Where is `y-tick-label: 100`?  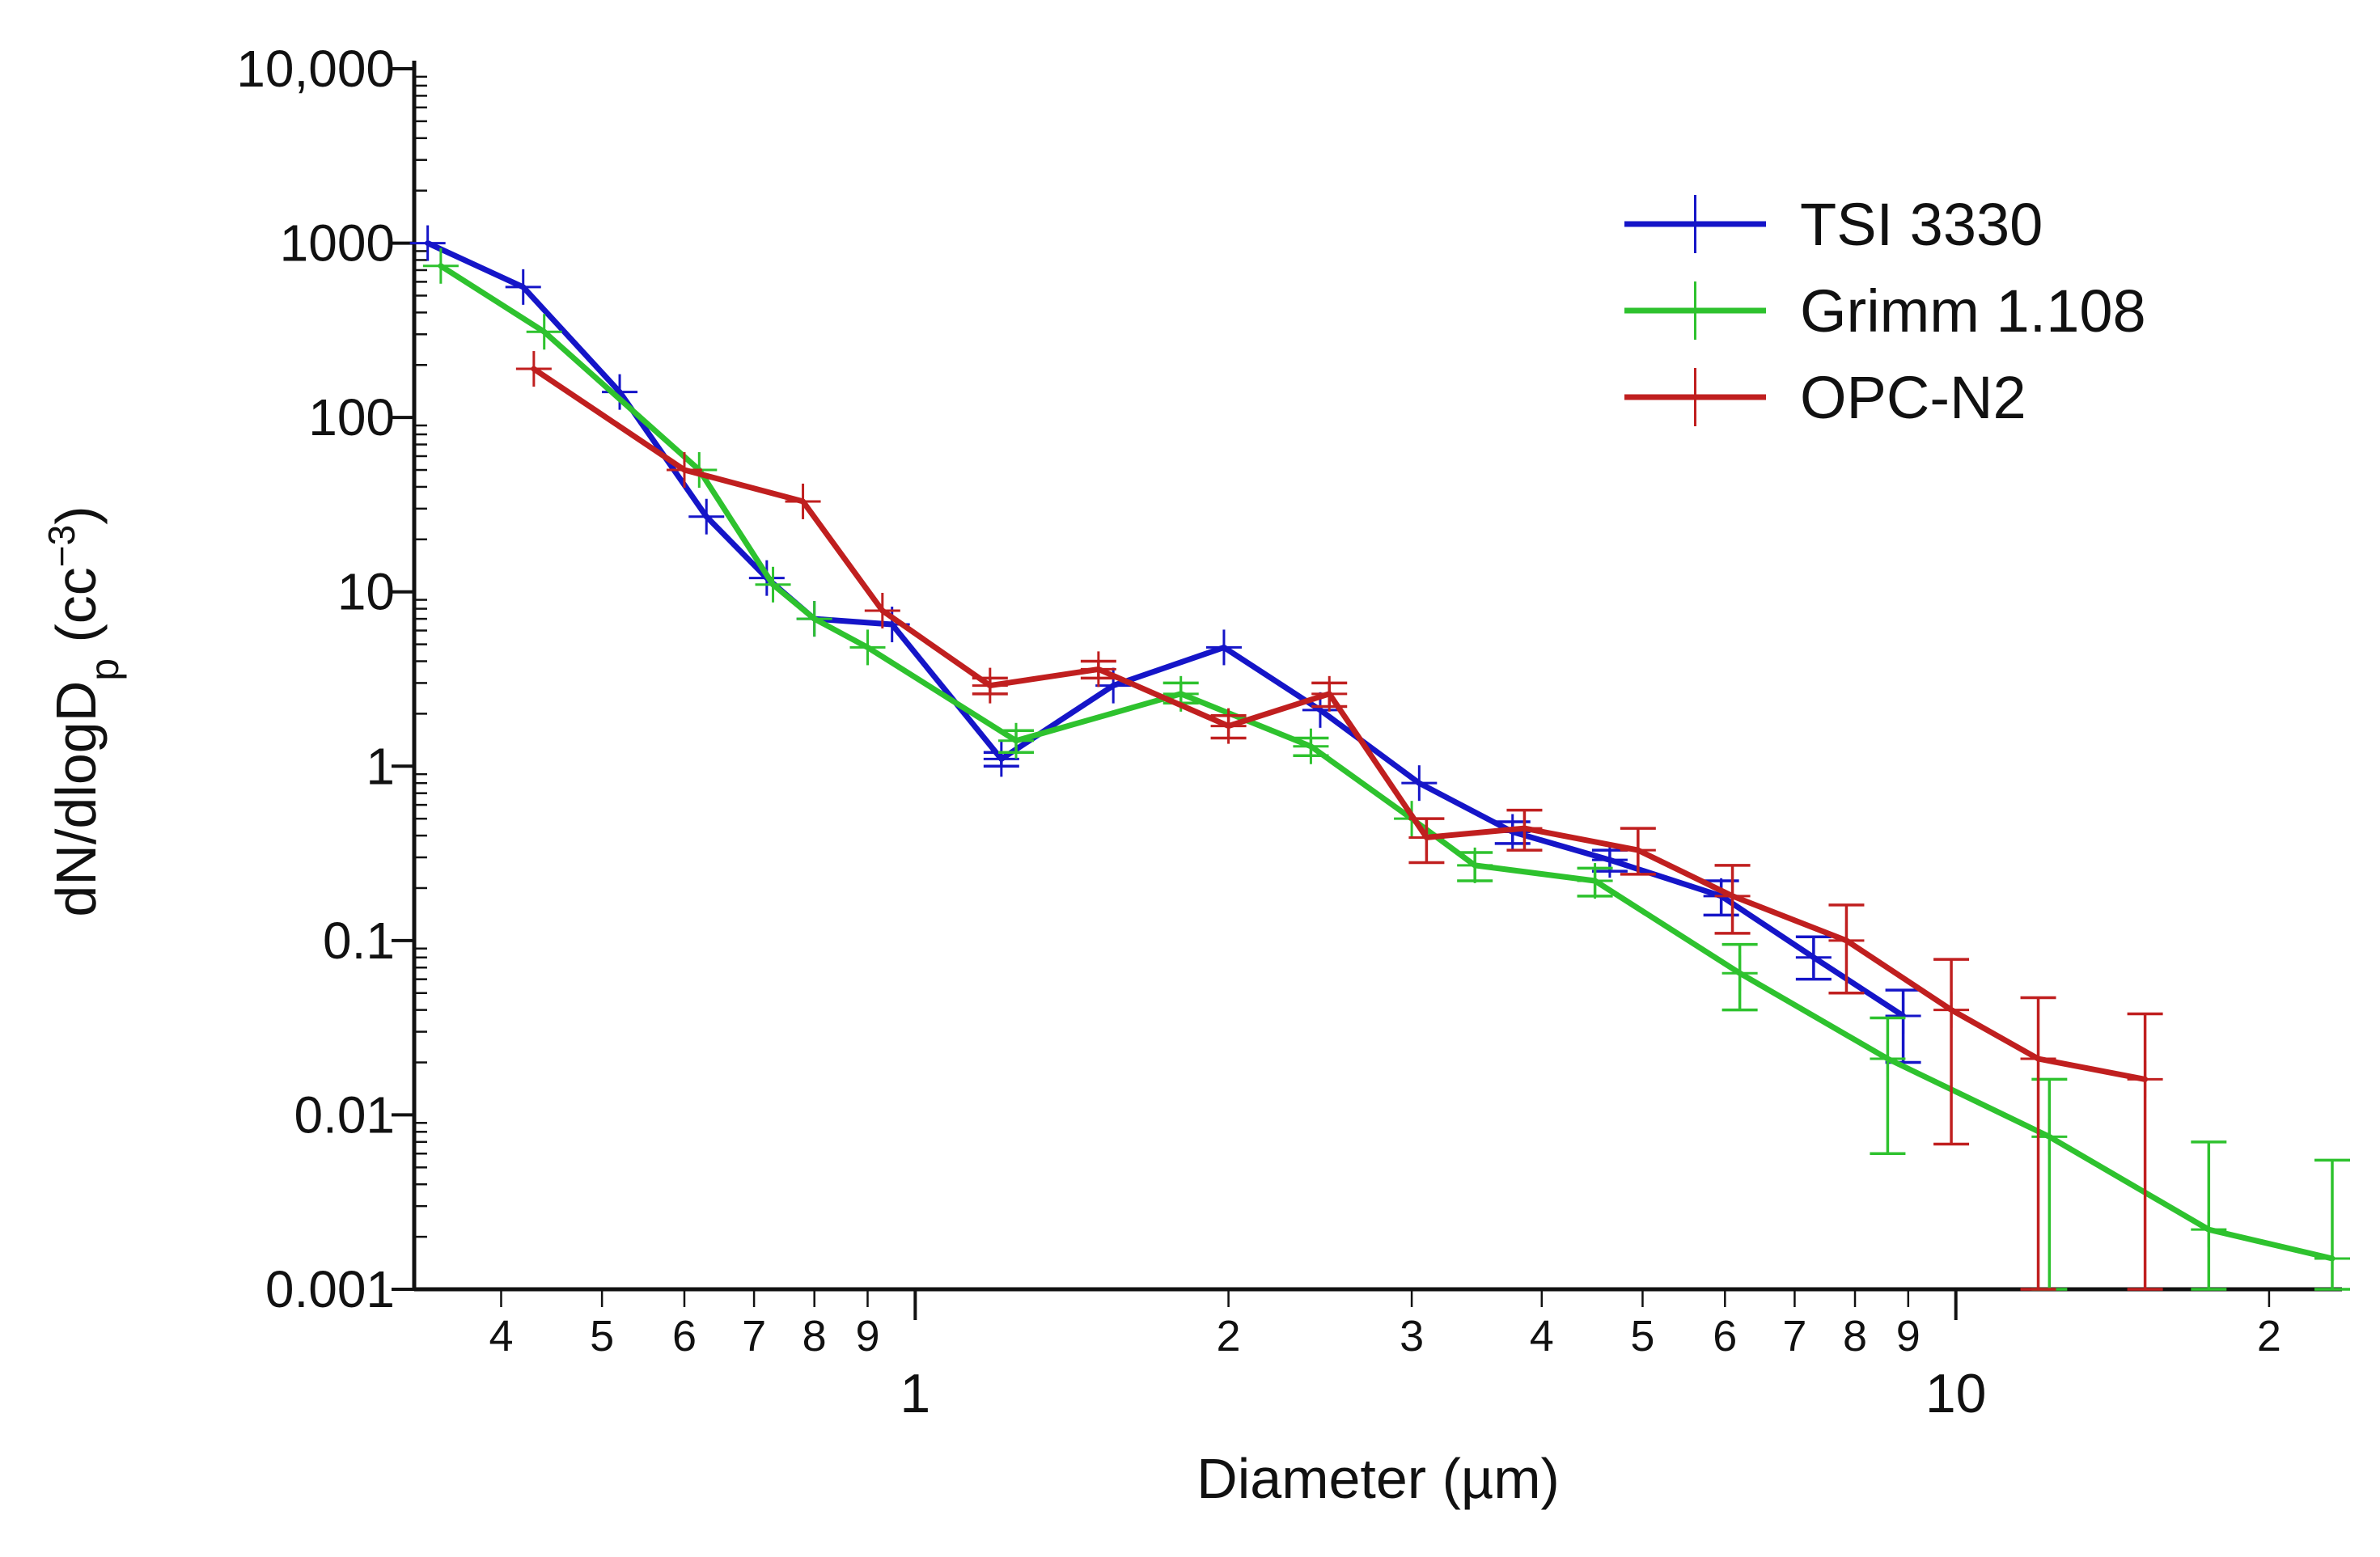 y-tick-label: 100 is located at coordinates (351, 417).